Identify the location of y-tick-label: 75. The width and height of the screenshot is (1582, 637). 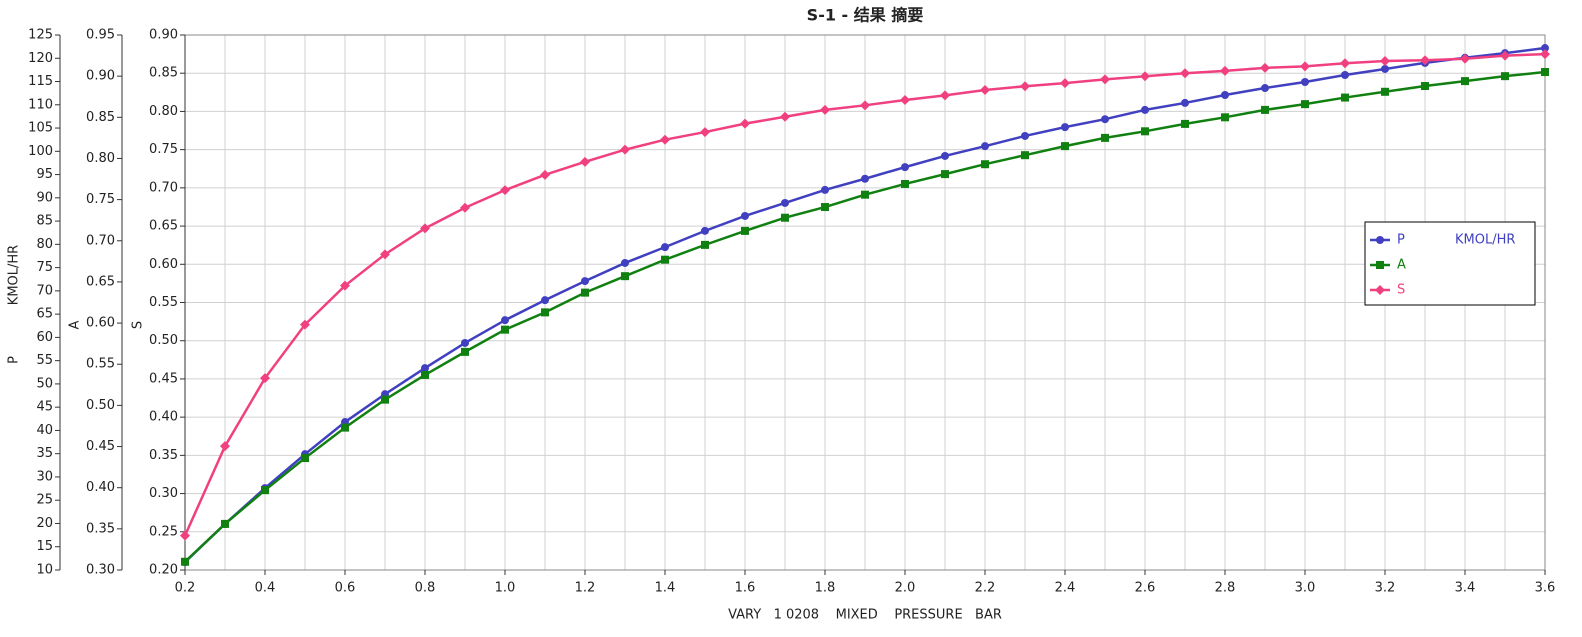
(44, 267).